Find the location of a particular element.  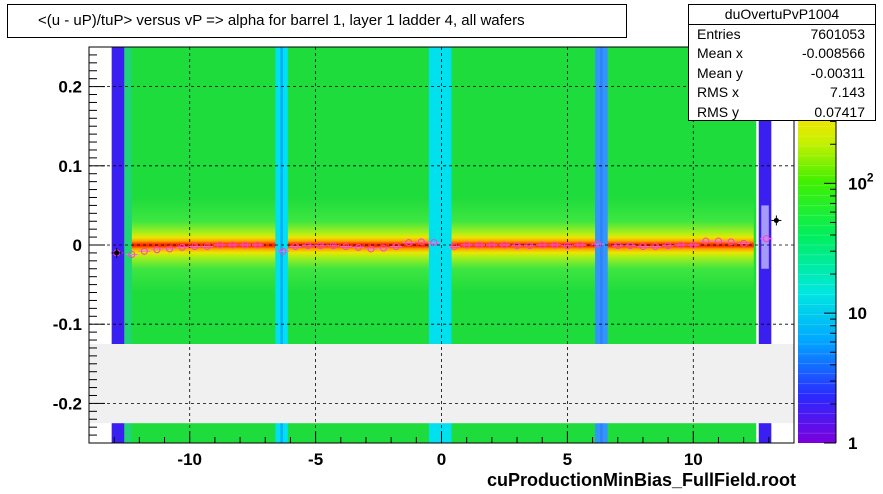

x-tick-label: 5 is located at coordinates (567, 459).